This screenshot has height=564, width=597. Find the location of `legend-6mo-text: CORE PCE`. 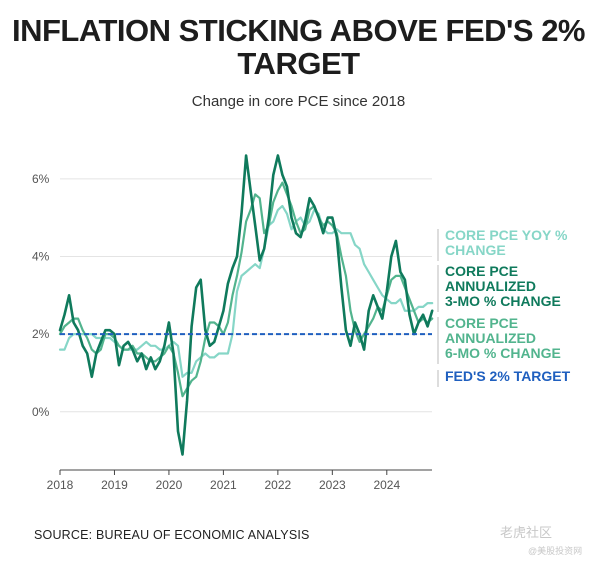

legend-6mo-text: CORE PCE is located at coordinates (481, 323).